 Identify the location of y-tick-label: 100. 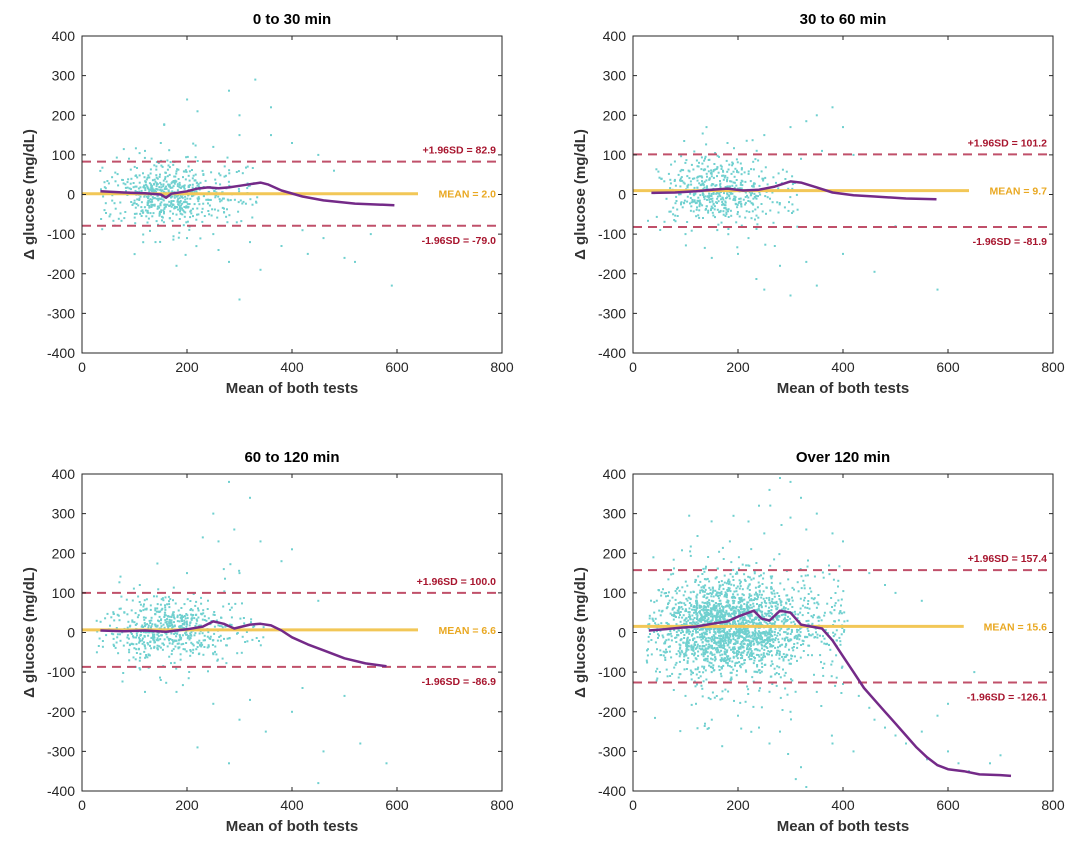
(615, 155).